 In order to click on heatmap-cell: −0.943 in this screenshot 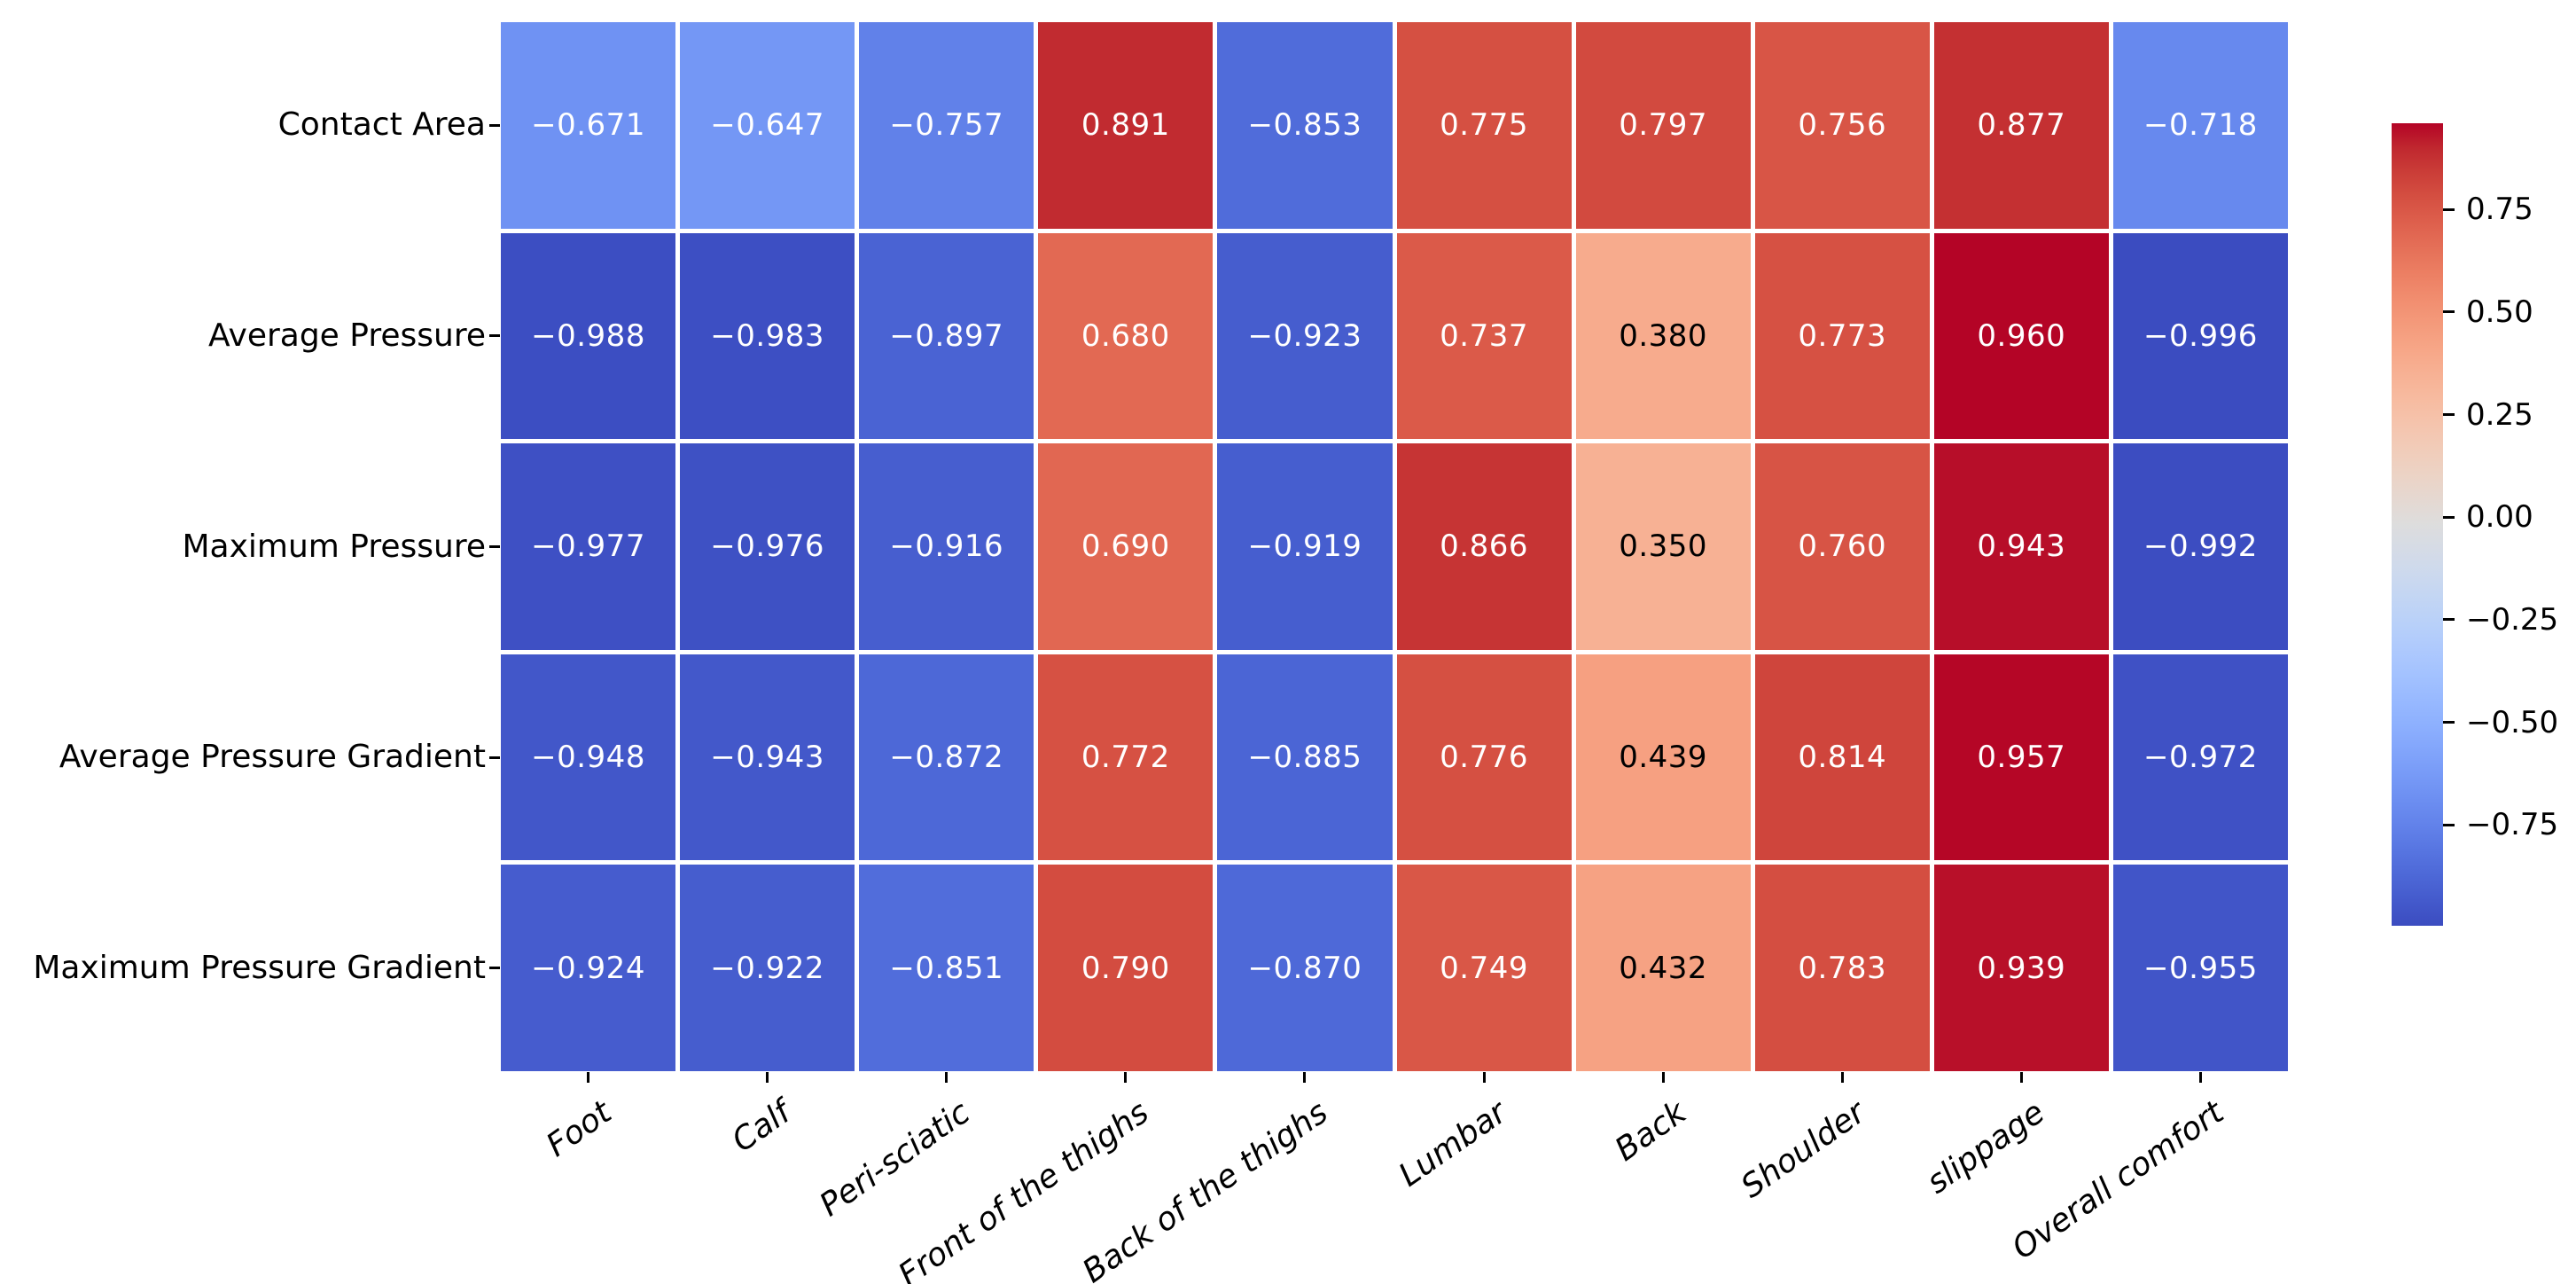, I will do `click(767, 757)`.